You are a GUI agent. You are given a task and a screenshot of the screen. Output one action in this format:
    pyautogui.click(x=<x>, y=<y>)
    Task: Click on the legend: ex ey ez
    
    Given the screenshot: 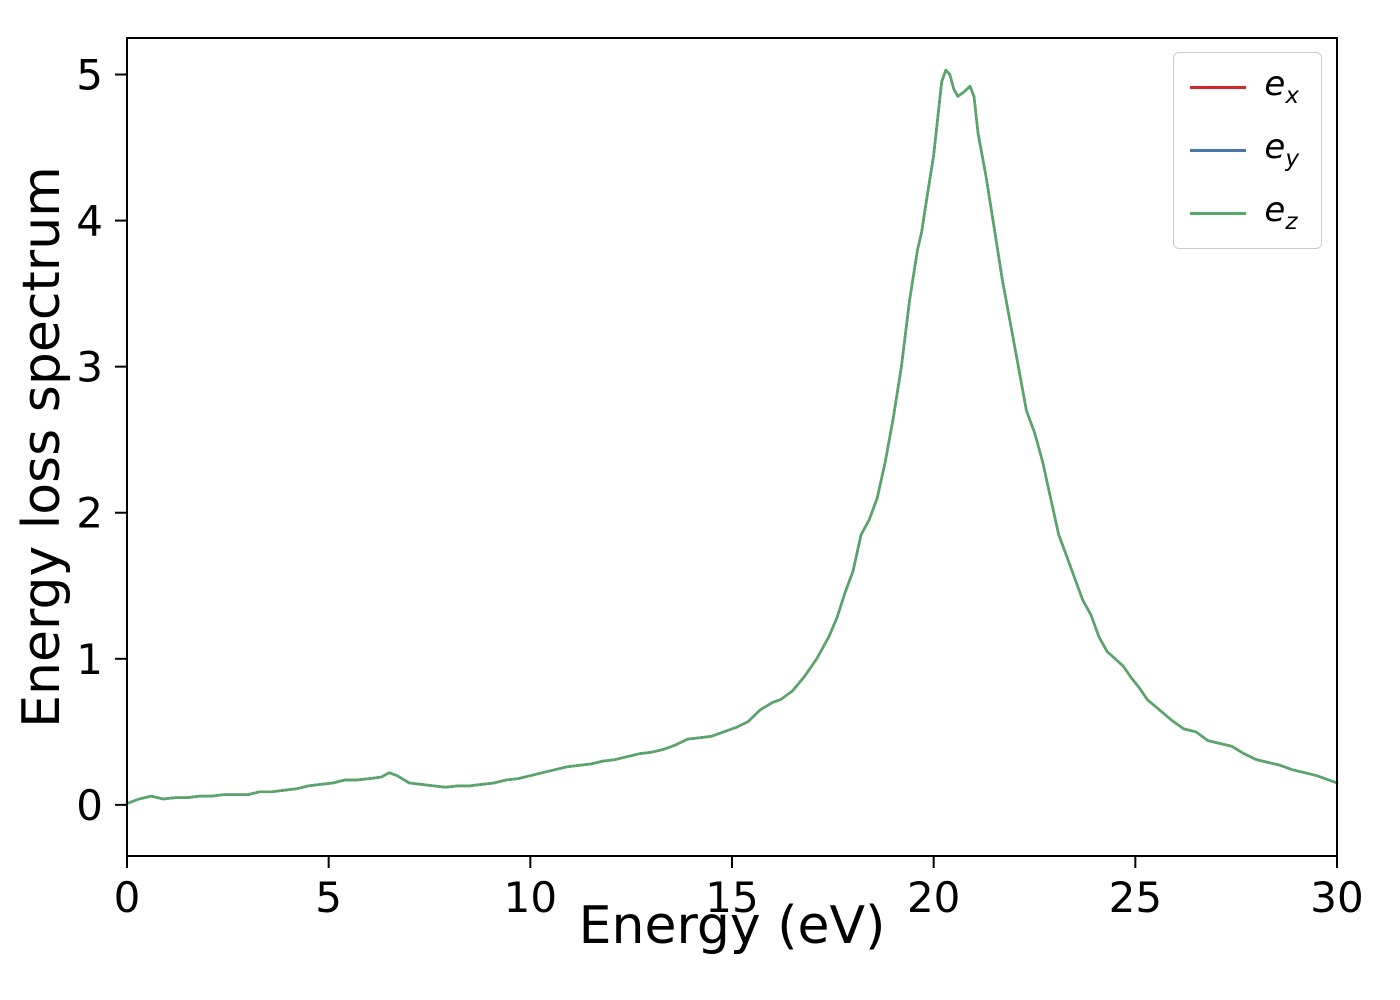 What is the action you would take?
    pyautogui.click(x=1247, y=150)
    